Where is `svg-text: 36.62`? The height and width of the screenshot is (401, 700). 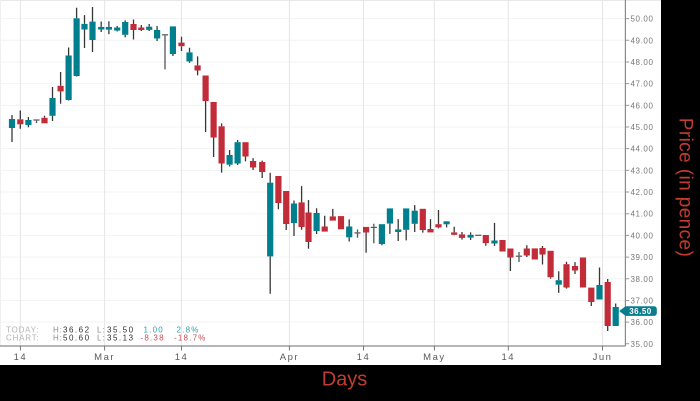
svg-text: 36.62 is located at coordinates (77, 329).